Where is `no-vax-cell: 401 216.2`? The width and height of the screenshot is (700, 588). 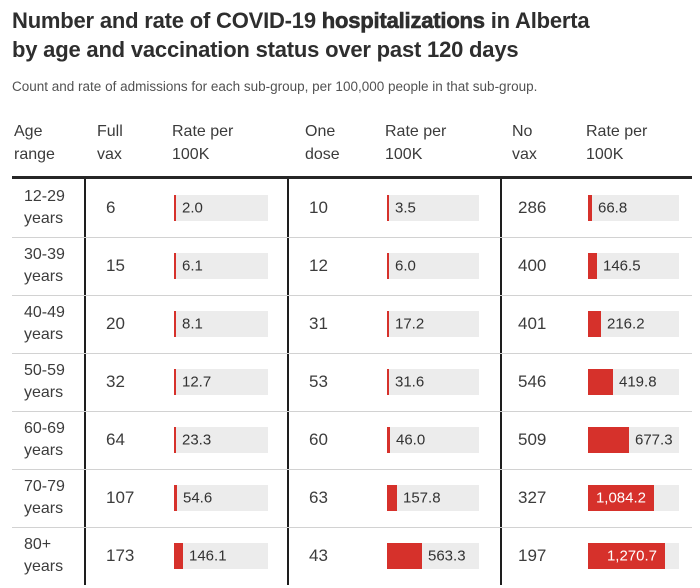
no-vax-cell: 401 216.2 is located at coordinates (596, 324).